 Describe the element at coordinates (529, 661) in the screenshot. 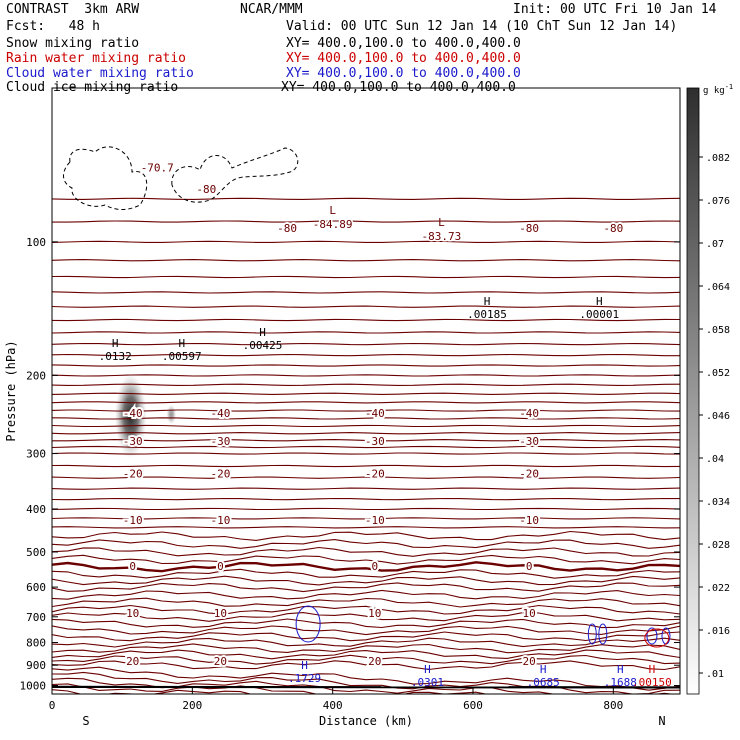

I see `temperature-contour-label: 20` at that location.